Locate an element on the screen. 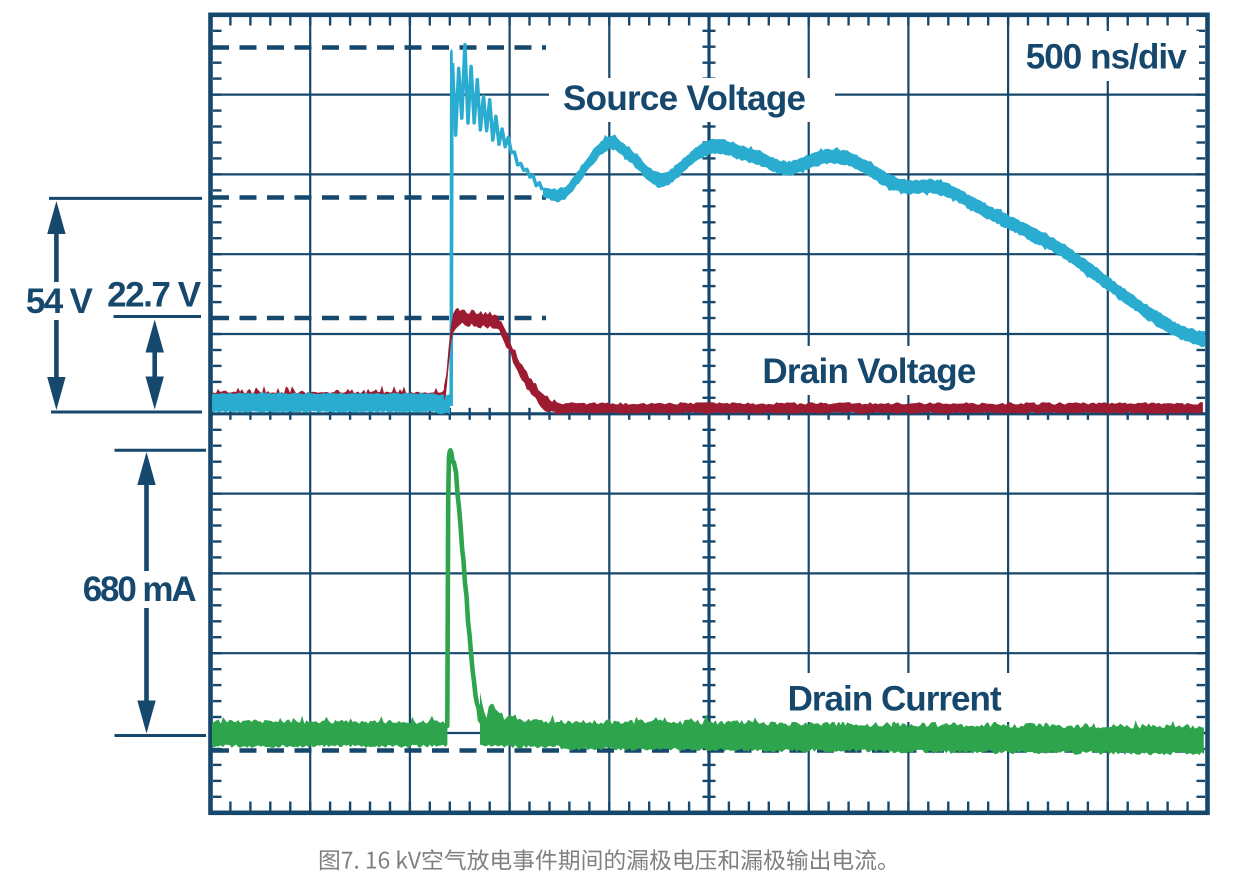 The height and width of the screenshot is (884, 1256). svg-text: 680 mA is located at coordinates (140, 589).